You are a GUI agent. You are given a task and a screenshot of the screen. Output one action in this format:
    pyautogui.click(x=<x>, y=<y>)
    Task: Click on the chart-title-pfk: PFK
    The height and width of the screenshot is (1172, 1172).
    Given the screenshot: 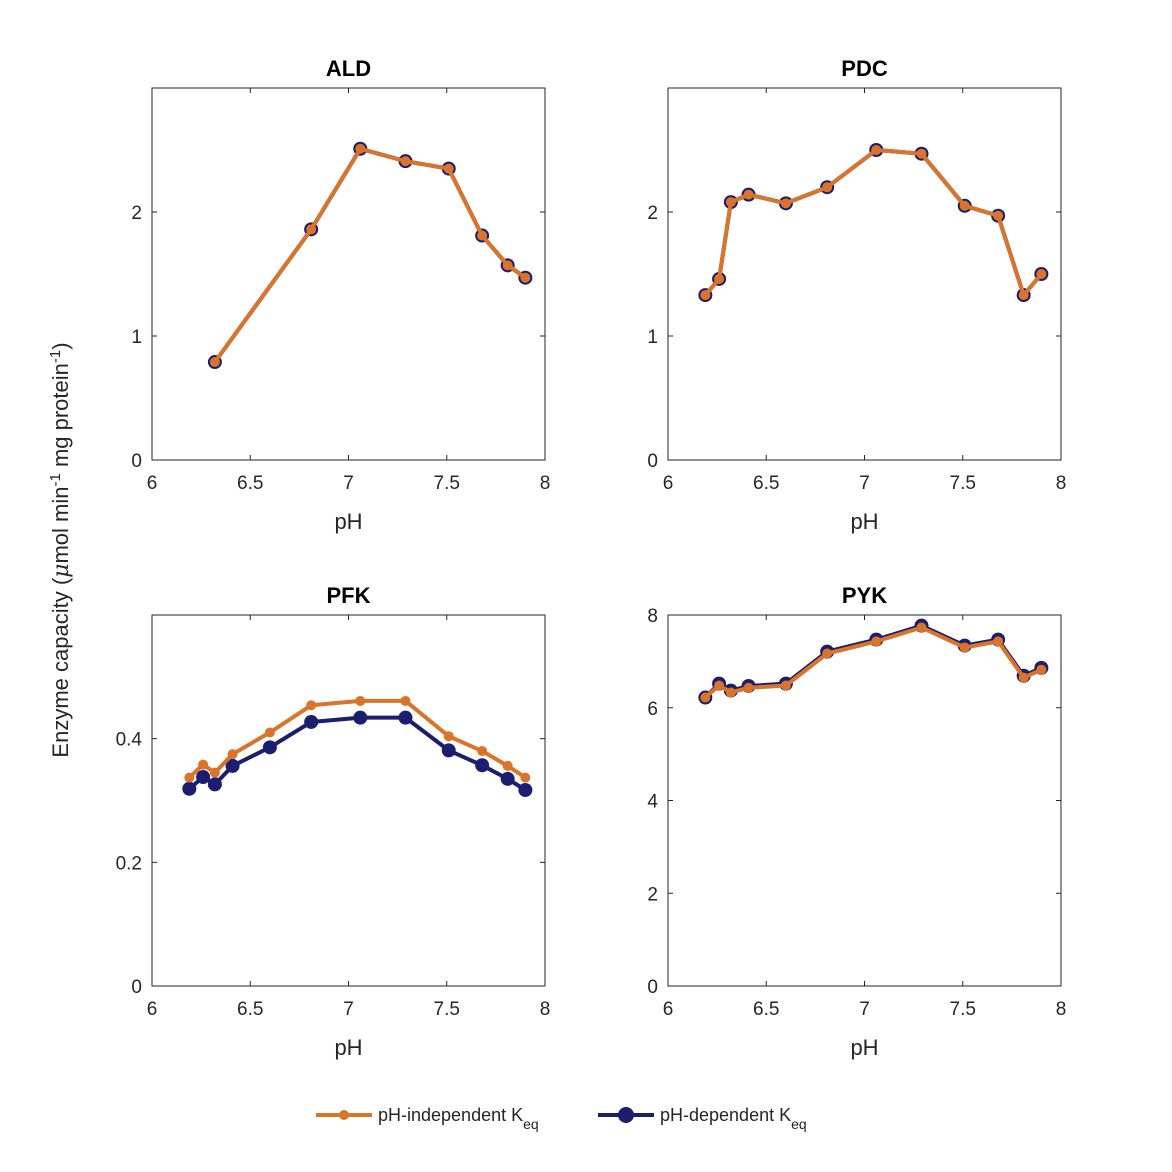 What is the action you would take?
    pyautogui.click(x=349, y=595)
    